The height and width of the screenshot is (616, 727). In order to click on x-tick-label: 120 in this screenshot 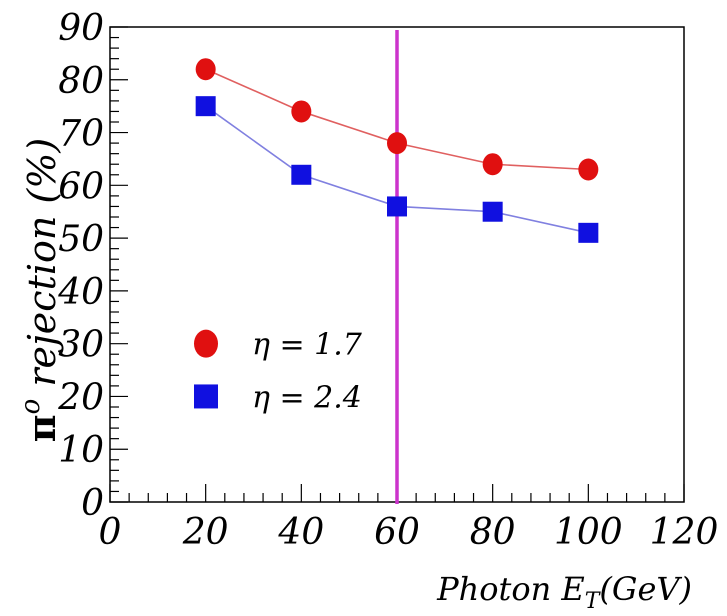, I will do `click(684, 532)`.